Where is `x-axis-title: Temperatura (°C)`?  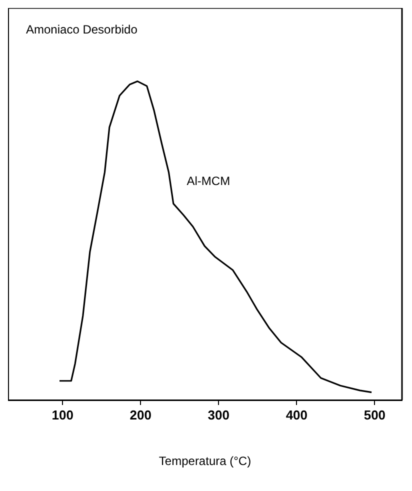 x-axis-title: Temperatura (°C) is located at coordinates (205, 461).